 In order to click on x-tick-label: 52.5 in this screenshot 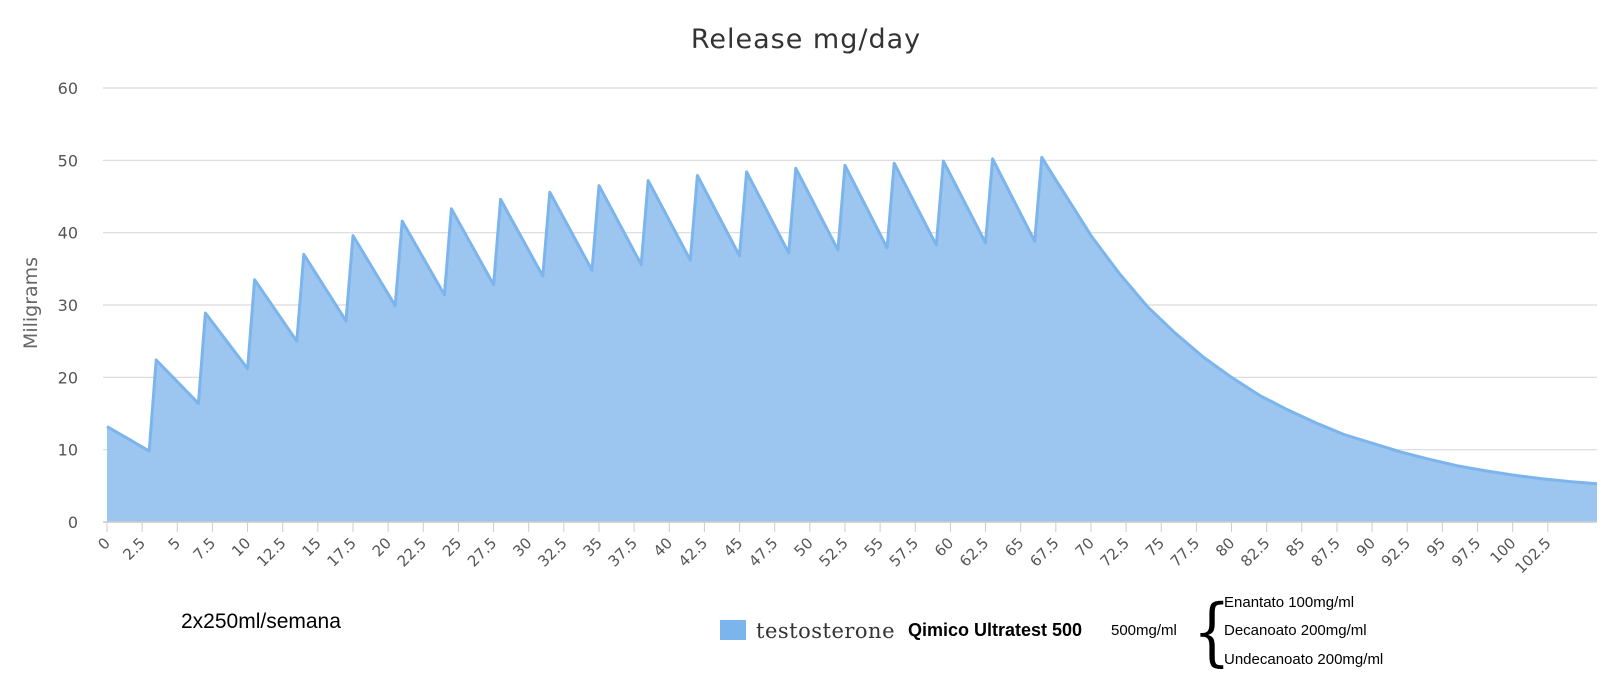, I will do `click(833, 552)`.